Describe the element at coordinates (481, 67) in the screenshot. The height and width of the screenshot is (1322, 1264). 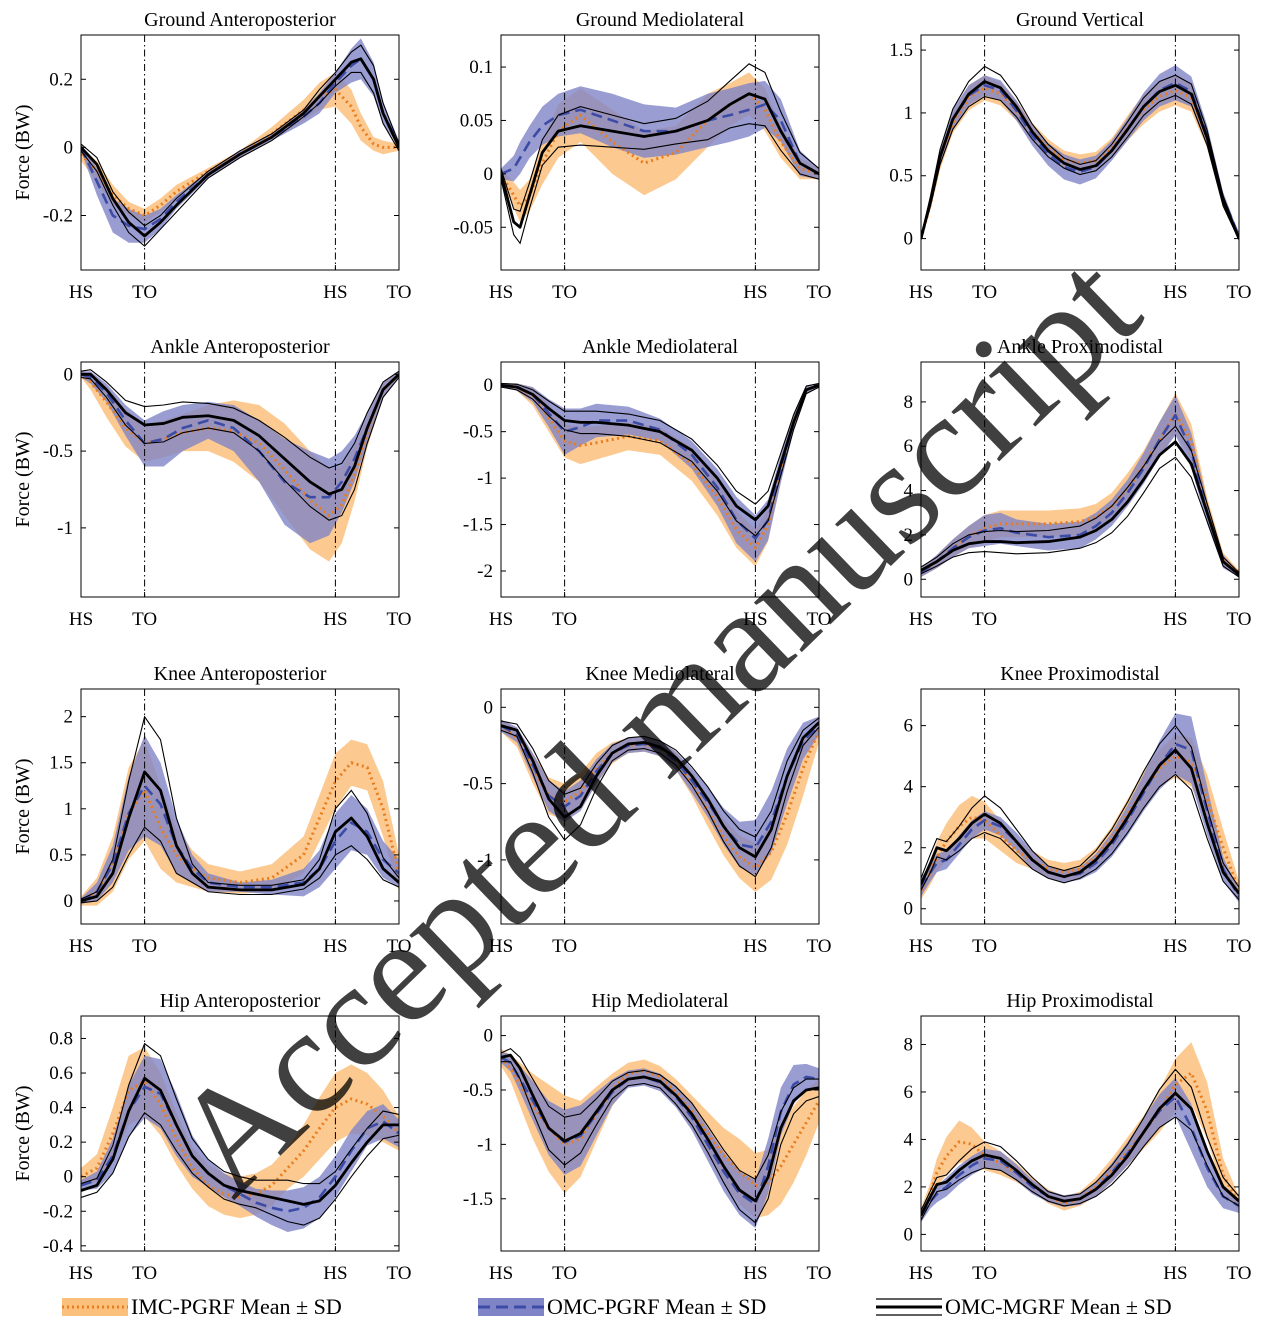
I see `y-tick-label: 0.1` at that location.